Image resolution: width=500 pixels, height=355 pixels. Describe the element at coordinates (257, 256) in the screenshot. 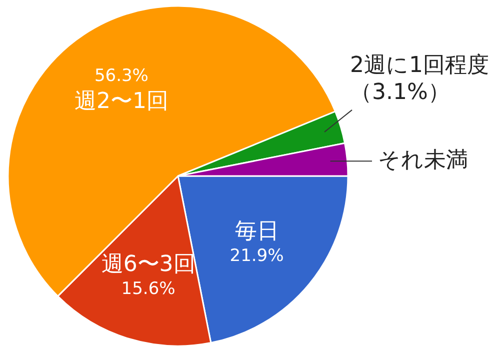

I see `data-label: 21.9%` at that location.